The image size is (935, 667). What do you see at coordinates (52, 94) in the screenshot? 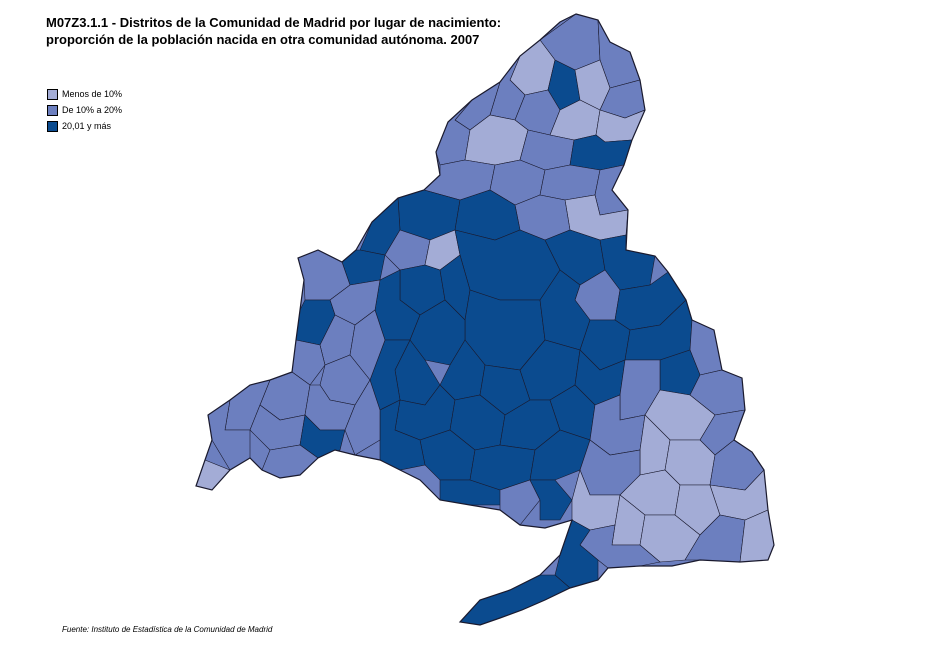
I see `legend-swatch-low` at bounding box center [52, 94].